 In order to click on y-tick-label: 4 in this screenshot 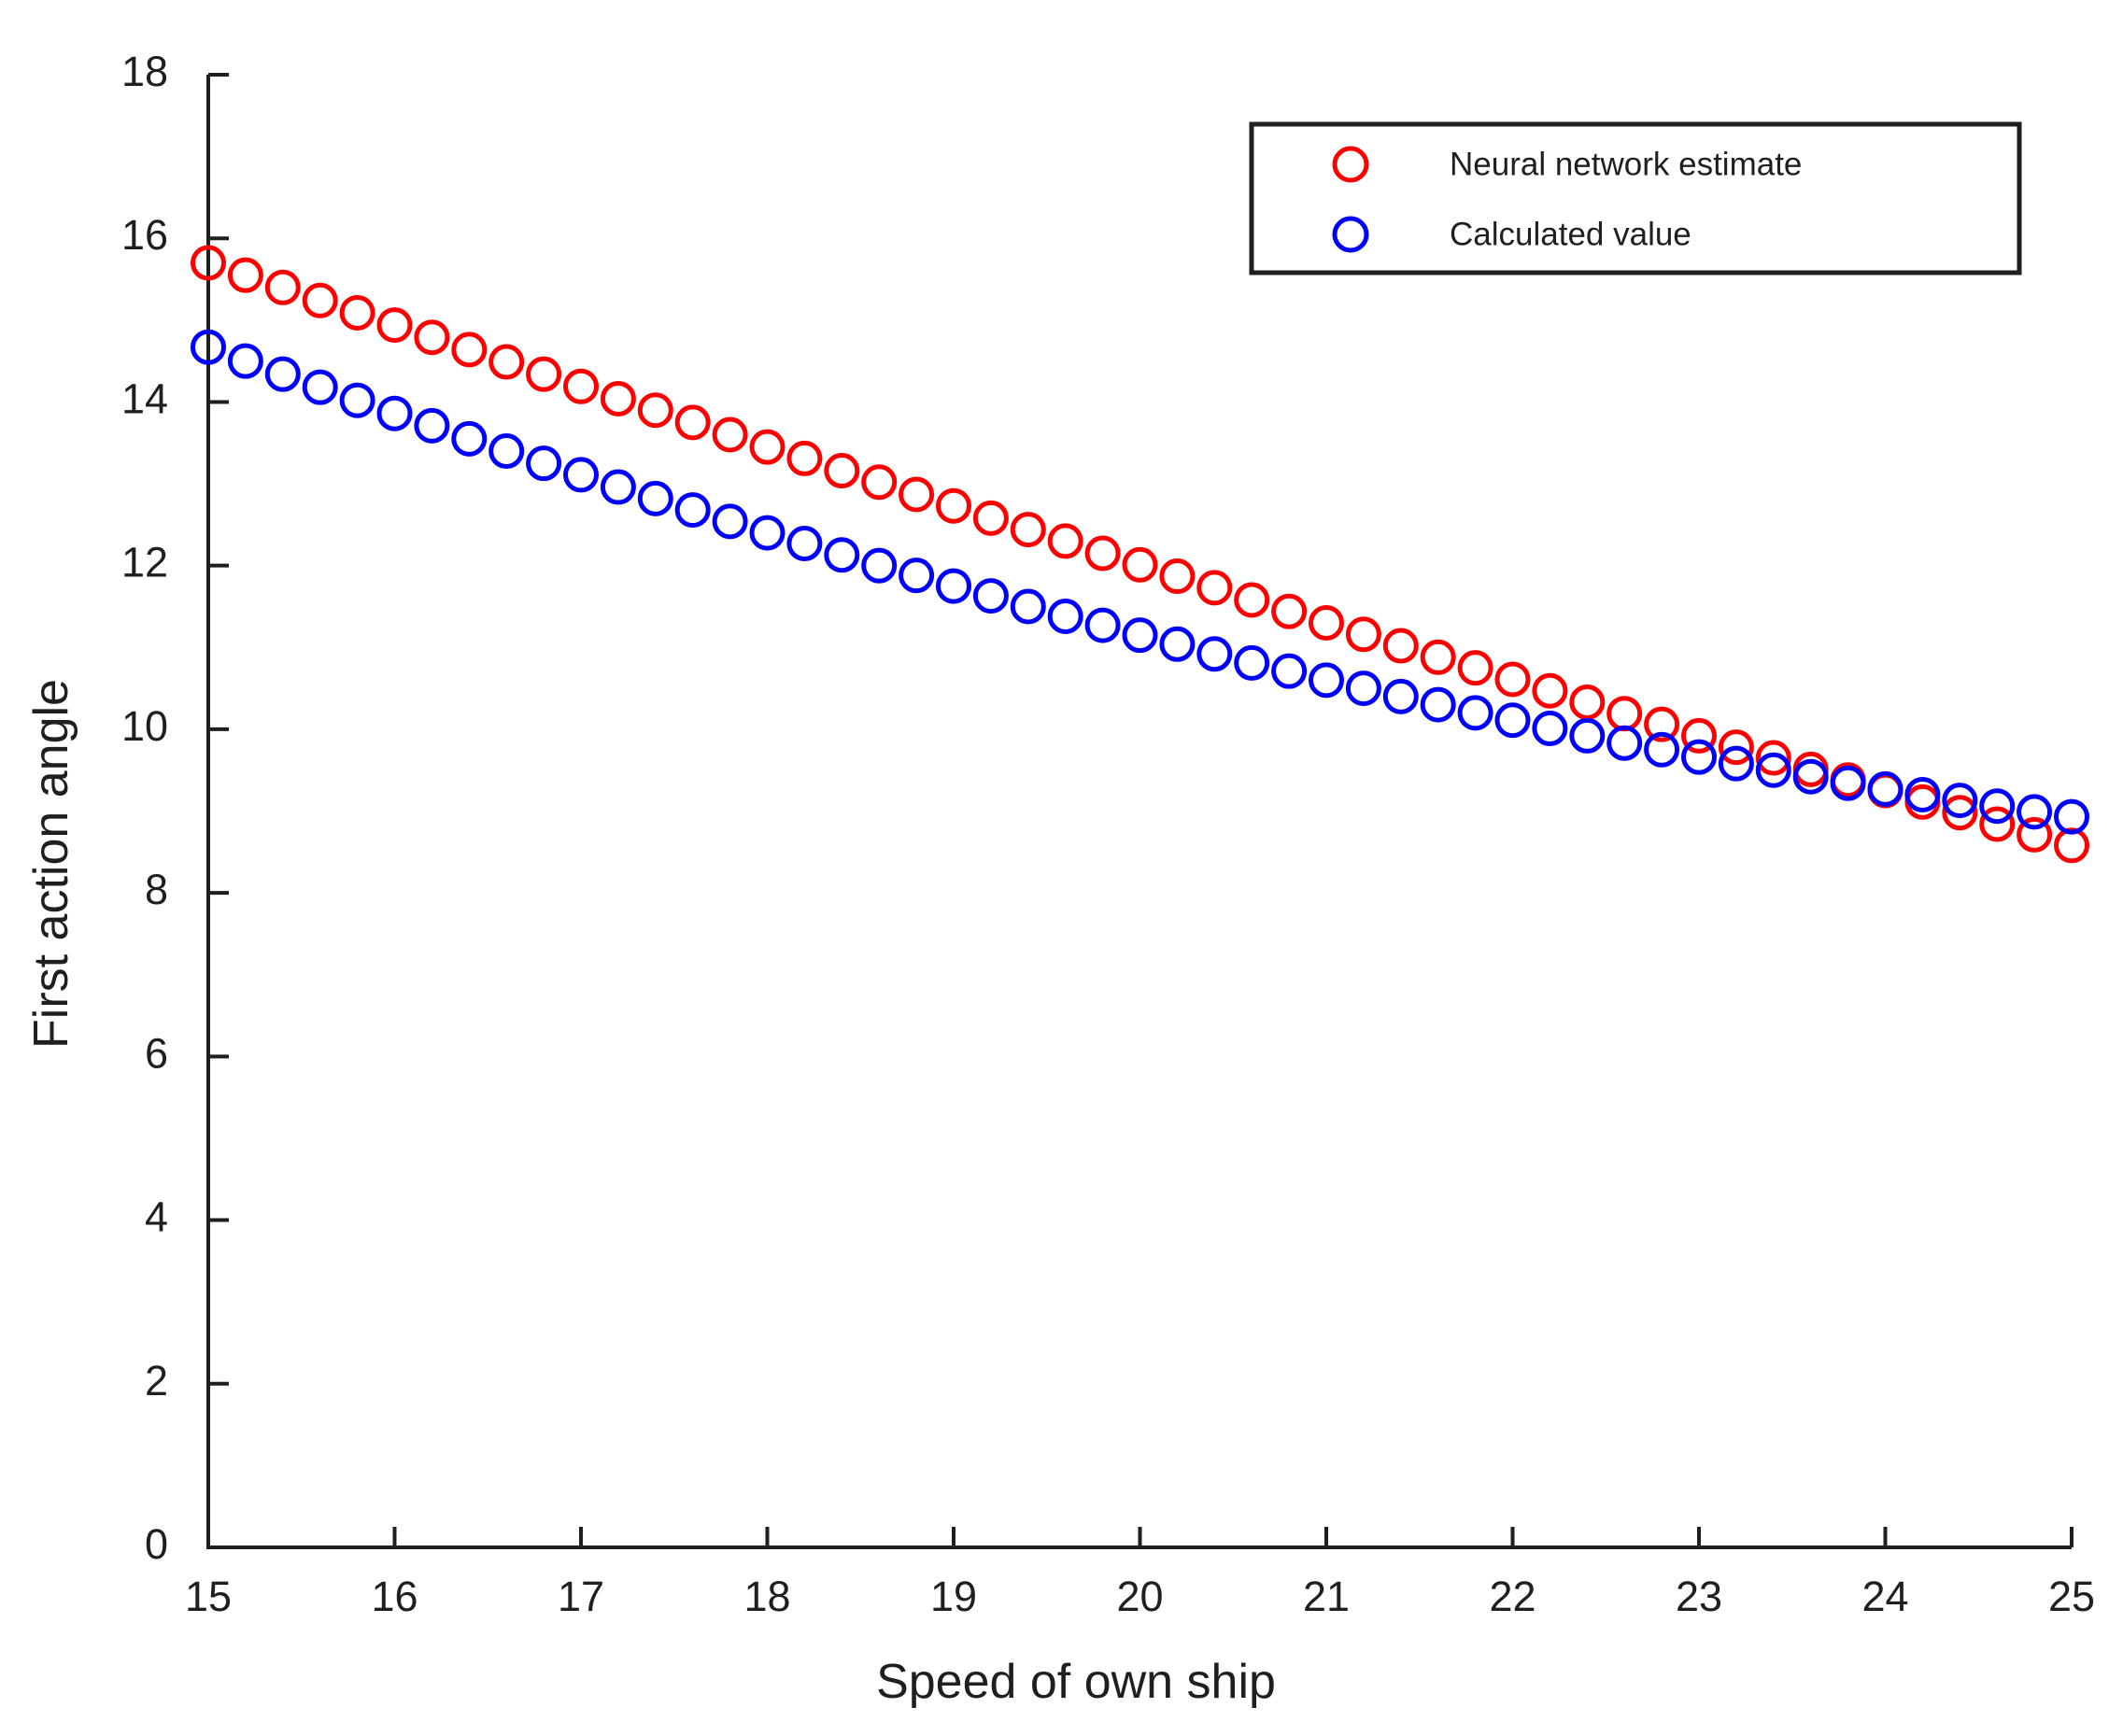, I will do `click(156, 1217)`.